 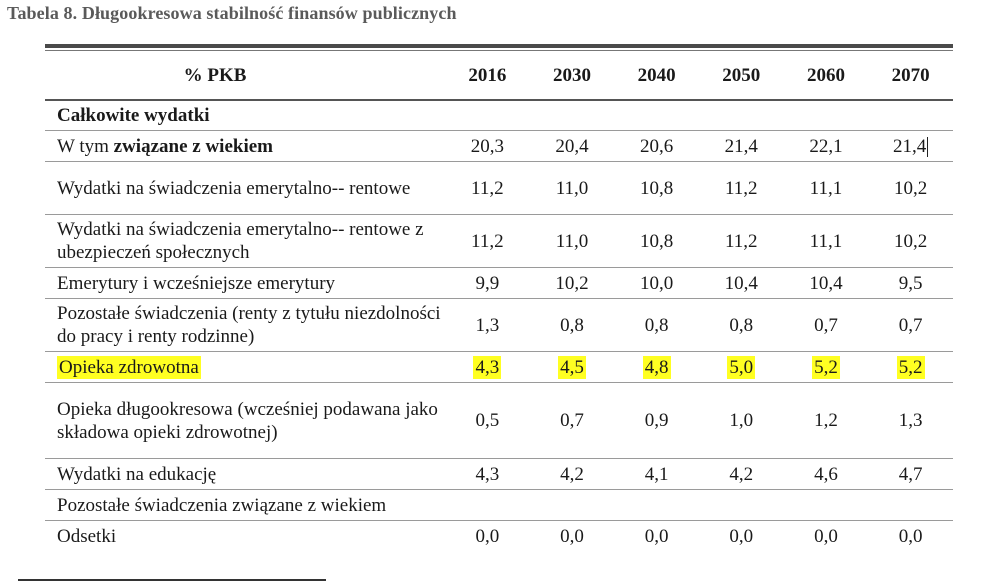 I want to click on value-cell: 0,5, so click(x=487, y=420).